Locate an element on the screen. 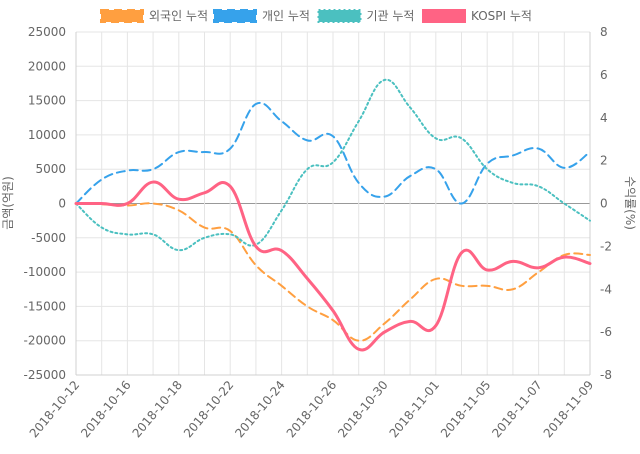 Image resolution: width=640 pixels, height=454 pixels. x-tick-label: 2018-11-09 is located at coordinates (569, 409).